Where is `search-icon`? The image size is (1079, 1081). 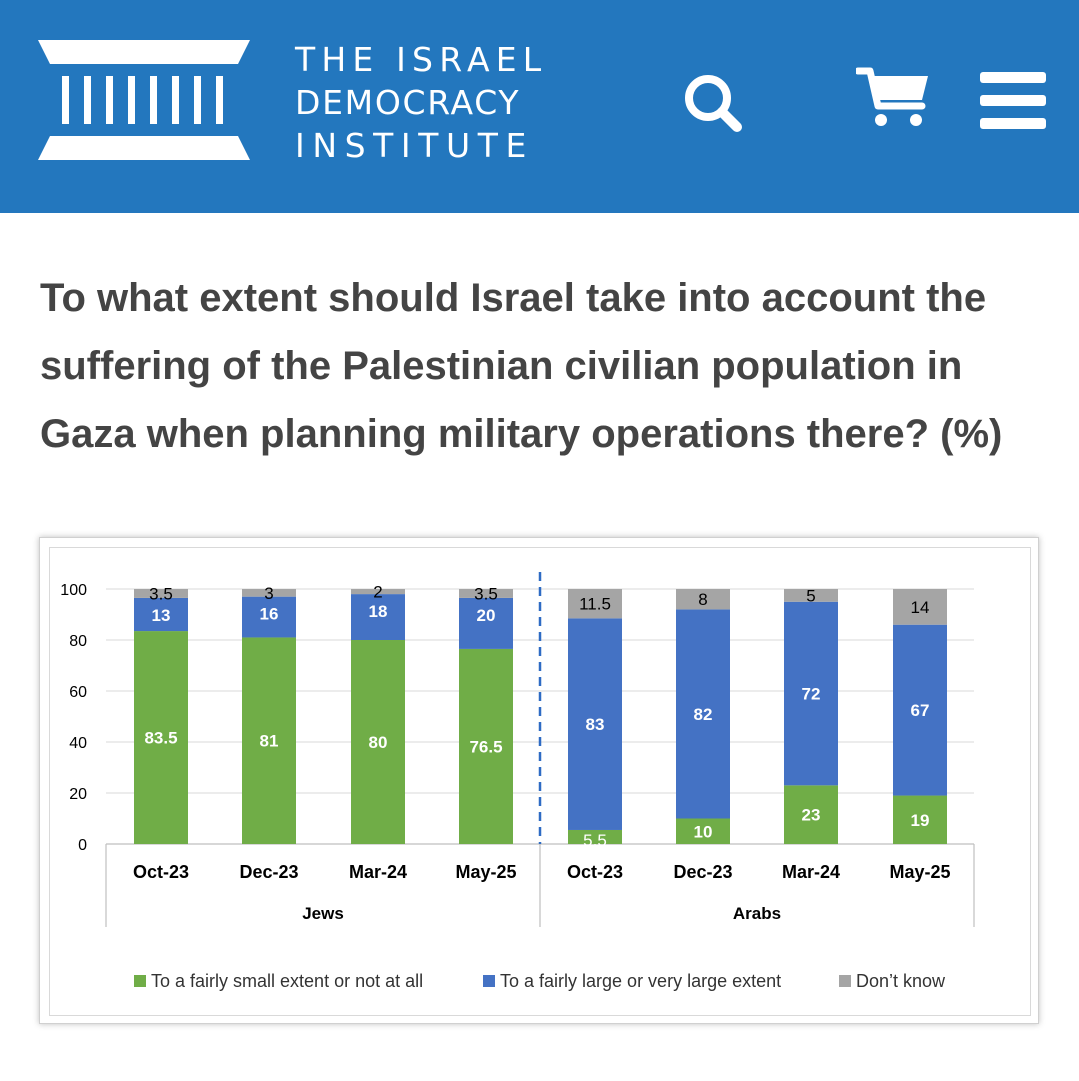
search-icon is located at coordinates (713, 103).